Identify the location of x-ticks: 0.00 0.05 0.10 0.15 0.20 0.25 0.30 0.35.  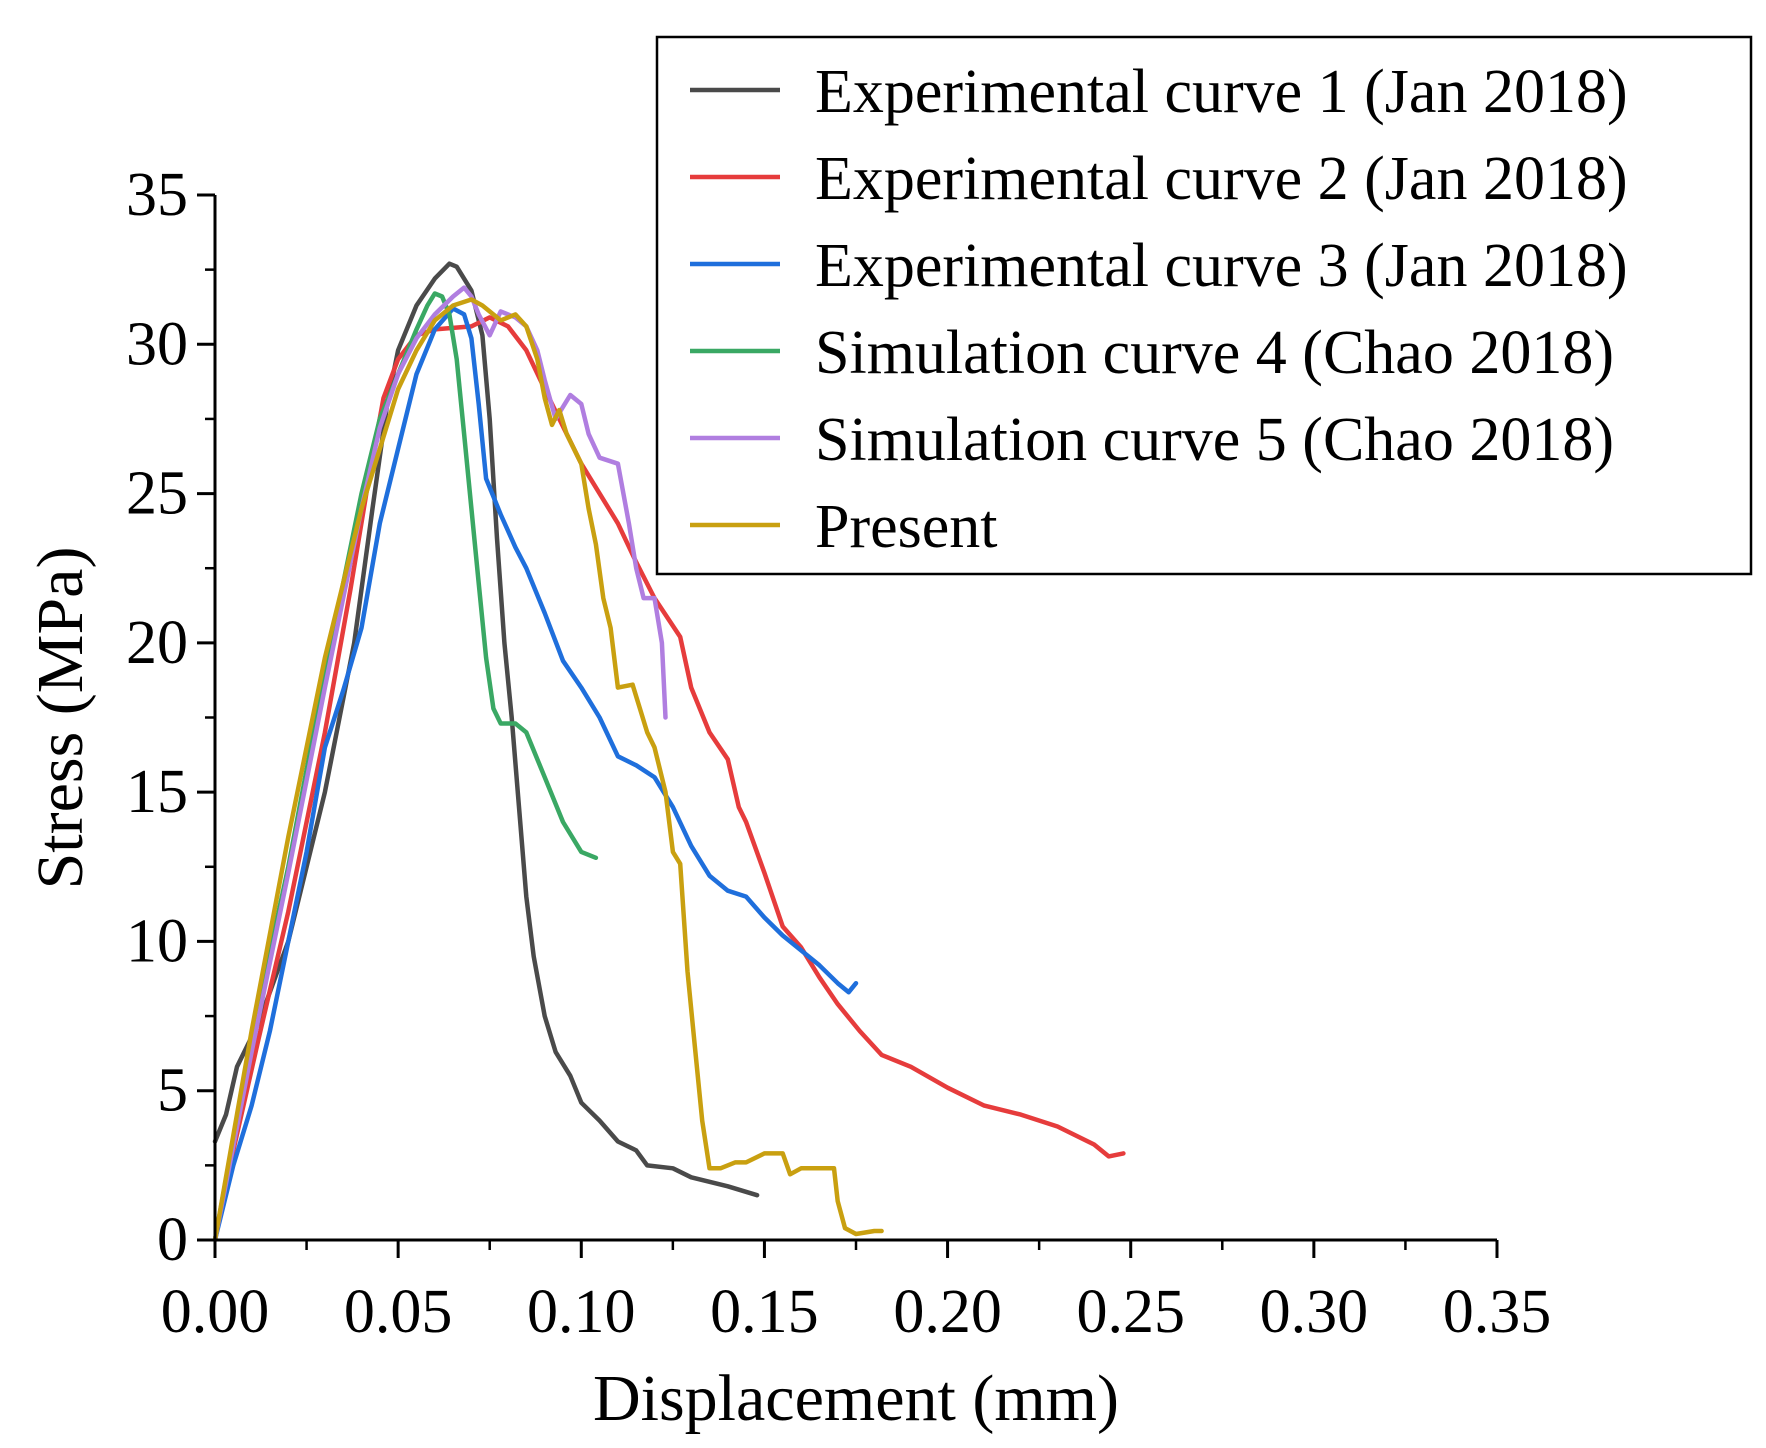
(856, 1293).